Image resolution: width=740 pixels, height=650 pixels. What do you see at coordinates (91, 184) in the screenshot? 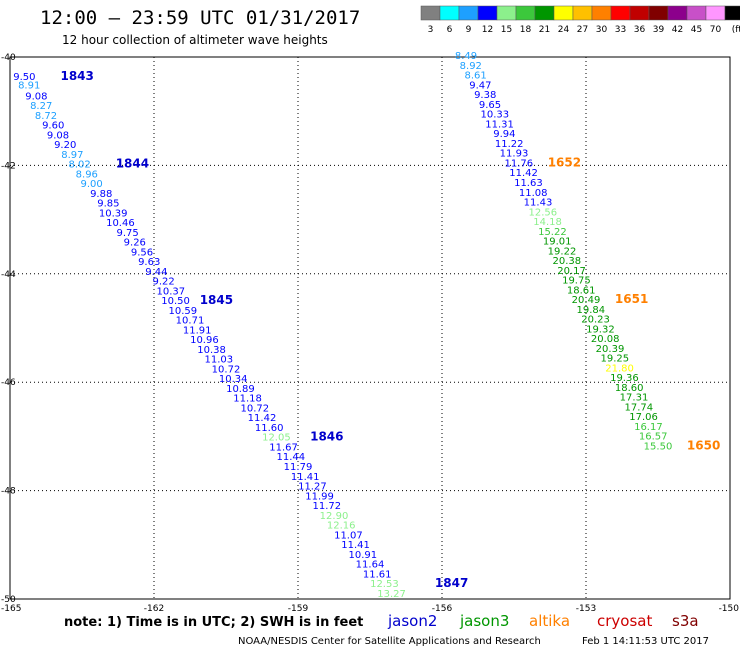
I see `swh-value: 9.00` at bounding box center [91, 184].